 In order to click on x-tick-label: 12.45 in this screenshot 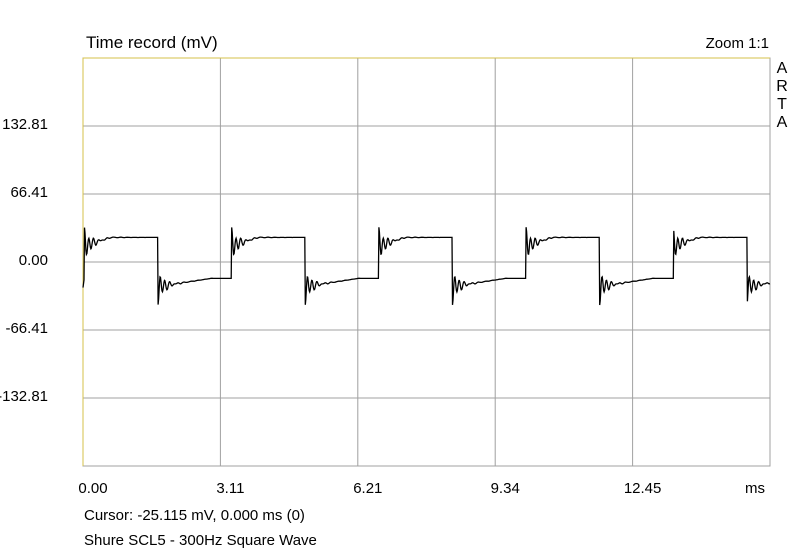, I will do `click(642, 488)`.